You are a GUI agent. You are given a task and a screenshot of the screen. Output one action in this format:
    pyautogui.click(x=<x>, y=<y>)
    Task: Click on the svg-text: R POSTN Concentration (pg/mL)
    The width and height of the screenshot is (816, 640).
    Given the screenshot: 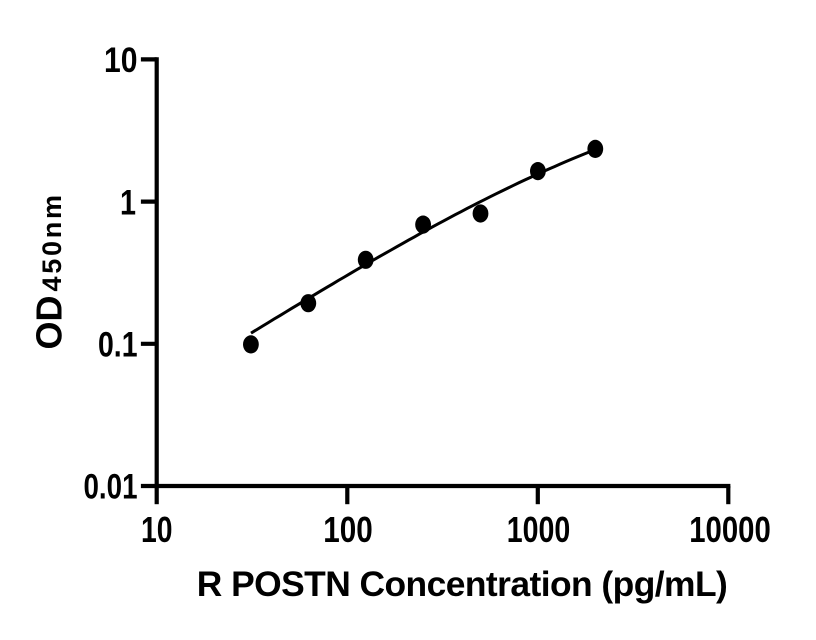 What is the action you would take?
    pyautogui.click(x=462, y=584)
    